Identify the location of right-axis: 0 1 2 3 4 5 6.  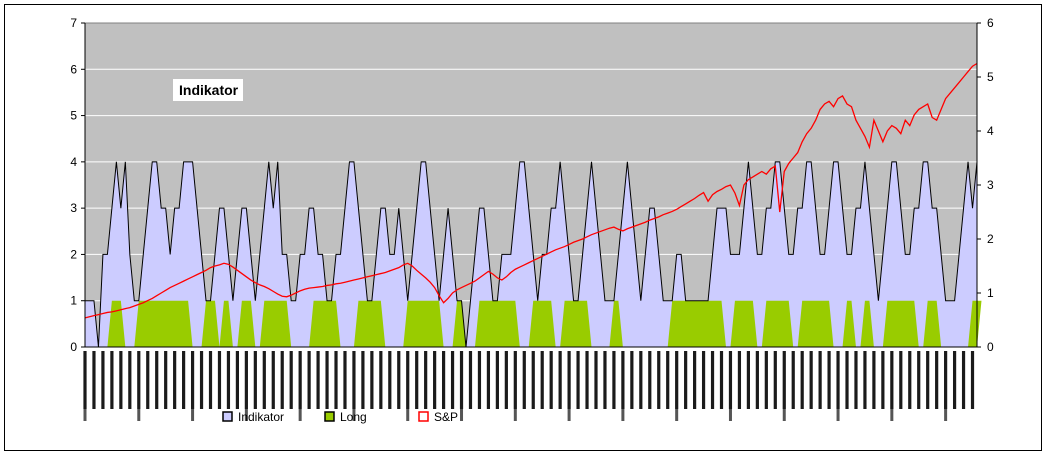
(985, 185).